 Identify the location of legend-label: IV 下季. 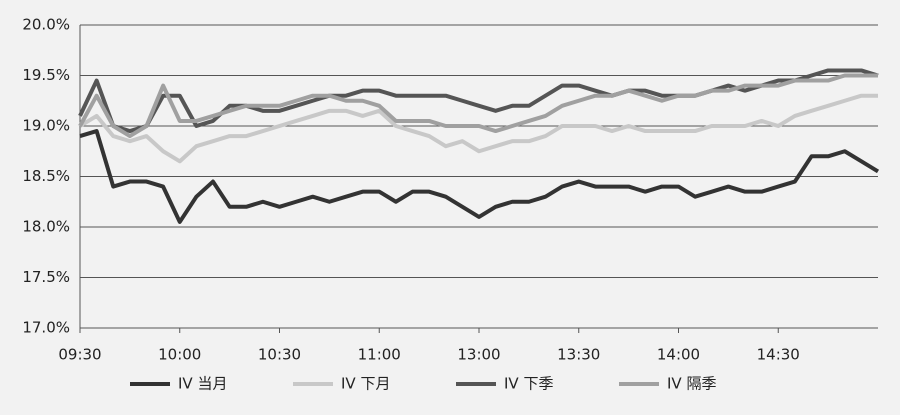
(528, 384).